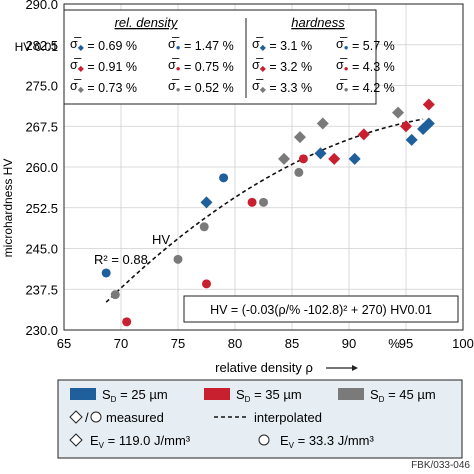 The image size is (474, 474). I want to click on legend-slash: /, so click(87, 417).